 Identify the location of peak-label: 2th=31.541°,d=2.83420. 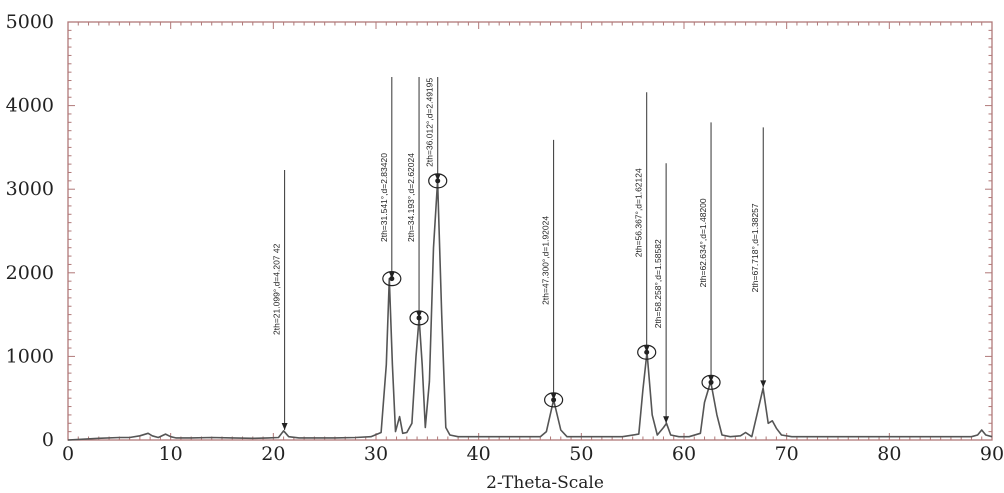
(384, 197).